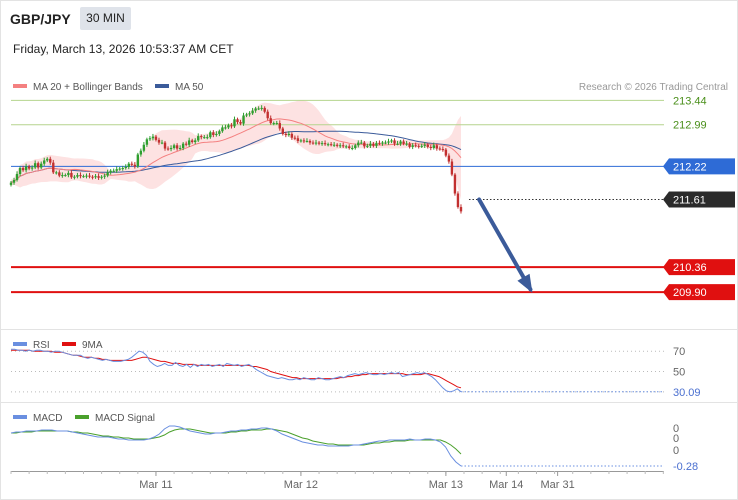 This screenshot has width=738, height=500. I want to click on level-label-212.22: 212.22, so click(690, 167).